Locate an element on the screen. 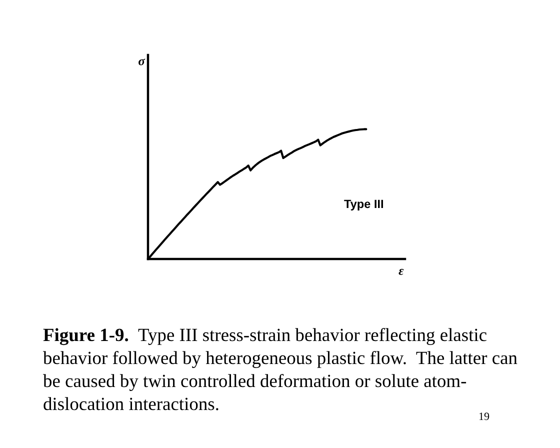 The image size is (560, 448). annotation: Type III is located at coordinates (363, 205).